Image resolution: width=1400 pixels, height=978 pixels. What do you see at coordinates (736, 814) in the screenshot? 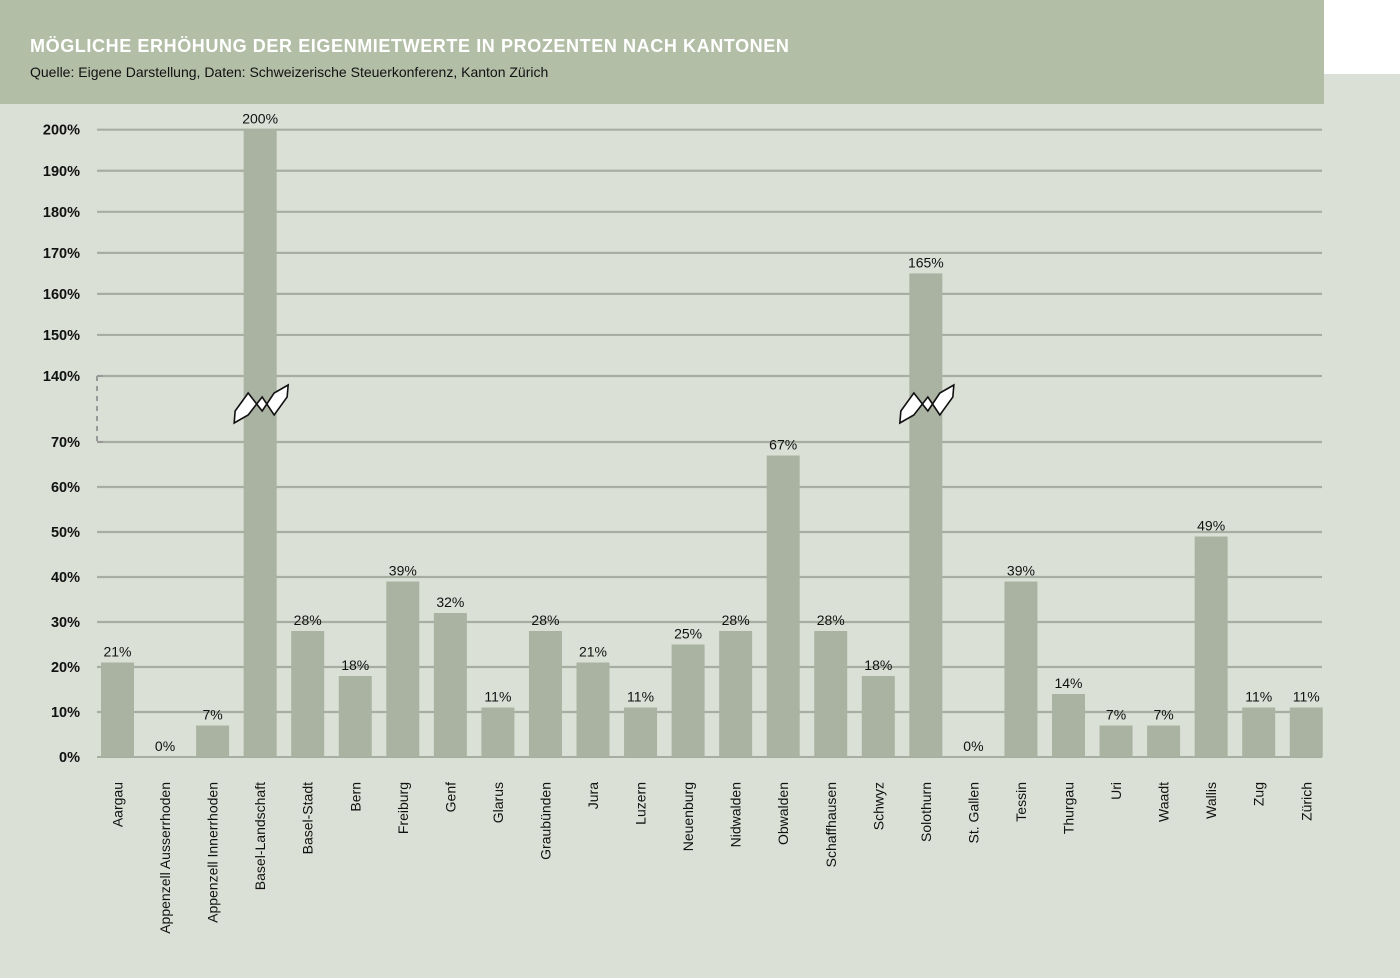
I see `category-label: Nidwalden` at bounding box center [736, 814].